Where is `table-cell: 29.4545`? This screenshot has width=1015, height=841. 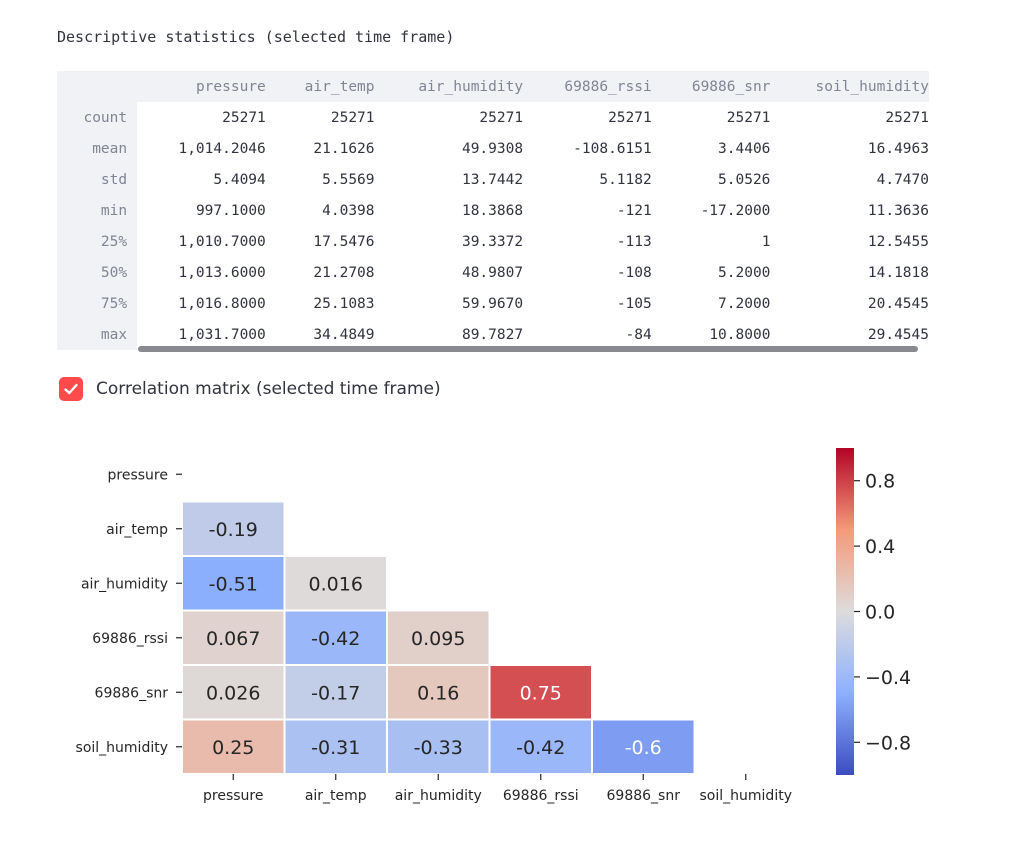
table-cell: 29.4545 is located at coordinates (898, 334).